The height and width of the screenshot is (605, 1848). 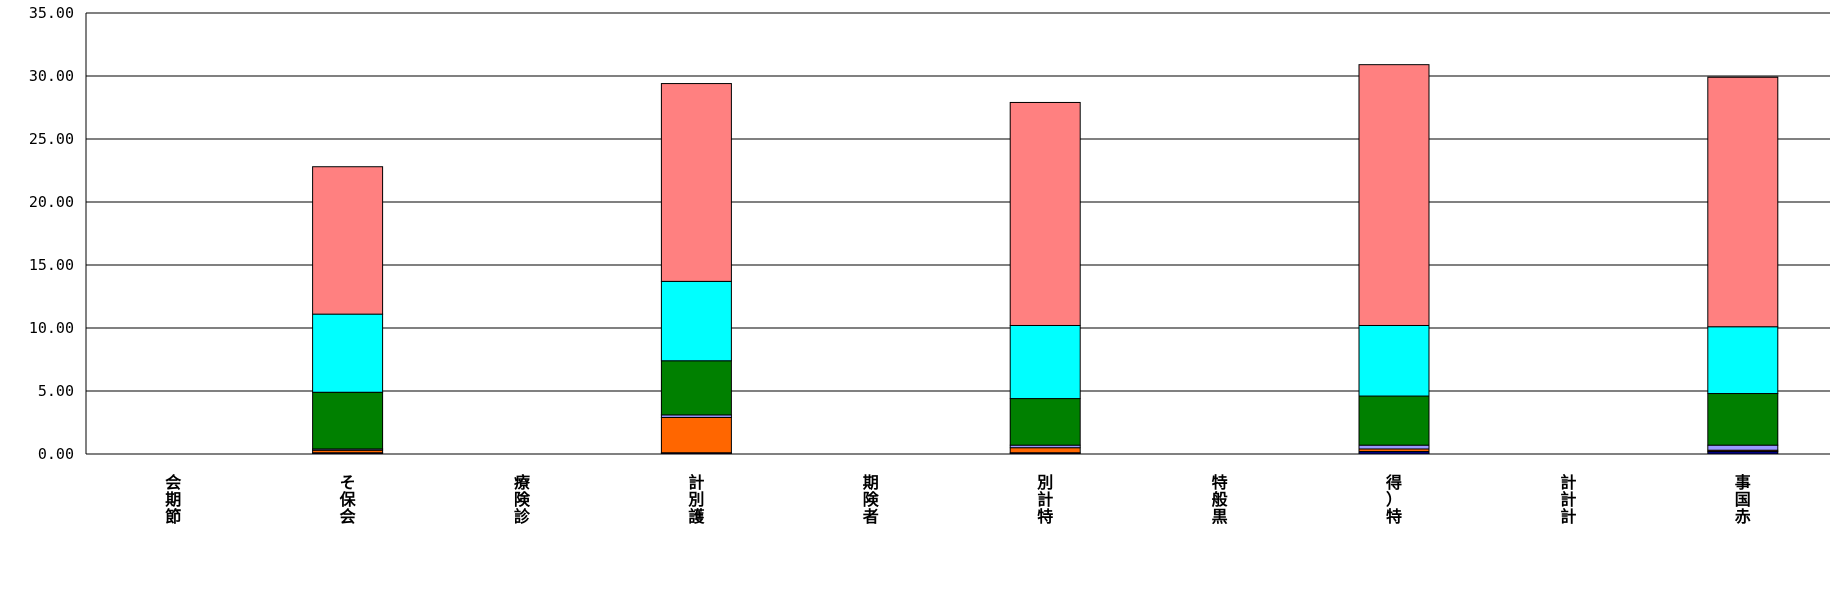 I want to click on x-tick-label: 別計特, so click(x=1045, y=499).